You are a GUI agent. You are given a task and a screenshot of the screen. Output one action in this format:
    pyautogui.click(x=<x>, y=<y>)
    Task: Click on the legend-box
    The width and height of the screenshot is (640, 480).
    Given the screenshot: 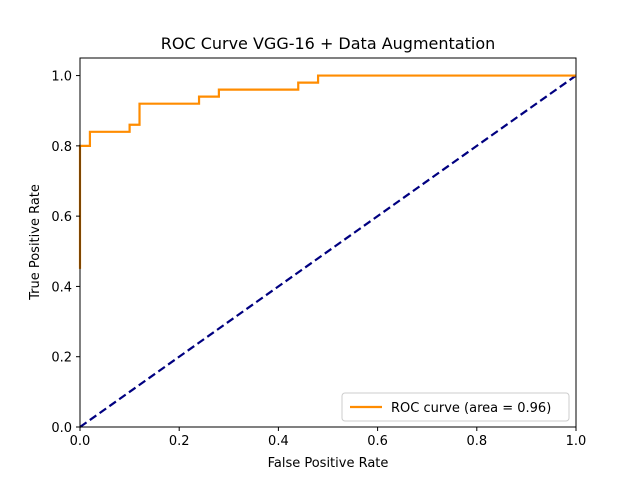 What is the action you would take?
    pyautogui.click(x=455, y=407)
    